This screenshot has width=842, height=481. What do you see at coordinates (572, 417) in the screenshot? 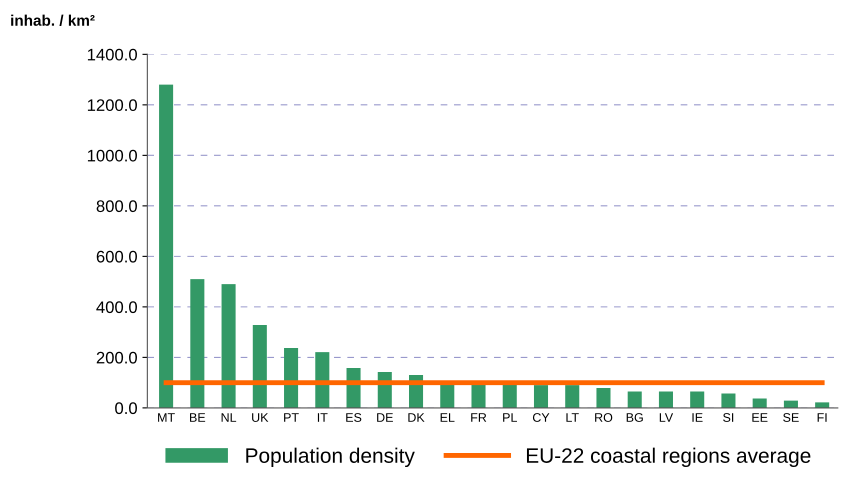
I see `x-tick-label: LT` at bounding box center [572, 417].